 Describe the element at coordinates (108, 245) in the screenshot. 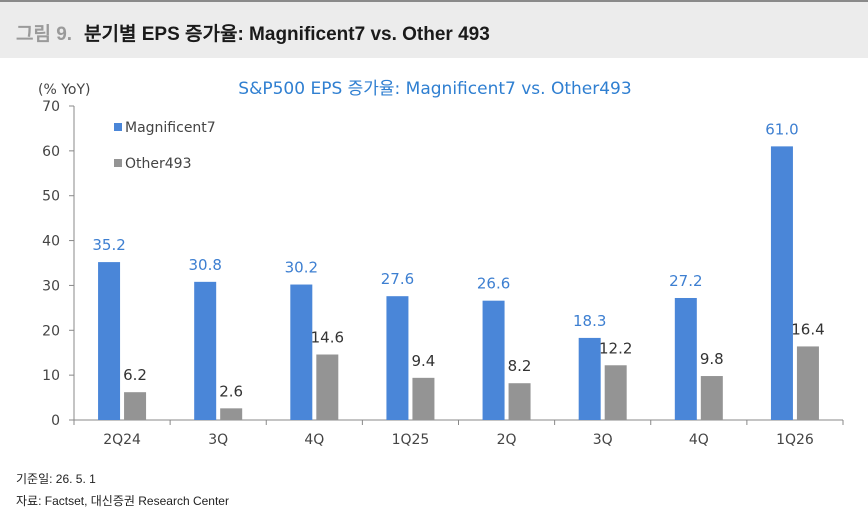

I see `data-label-magnificent7: 35.2` at that location.